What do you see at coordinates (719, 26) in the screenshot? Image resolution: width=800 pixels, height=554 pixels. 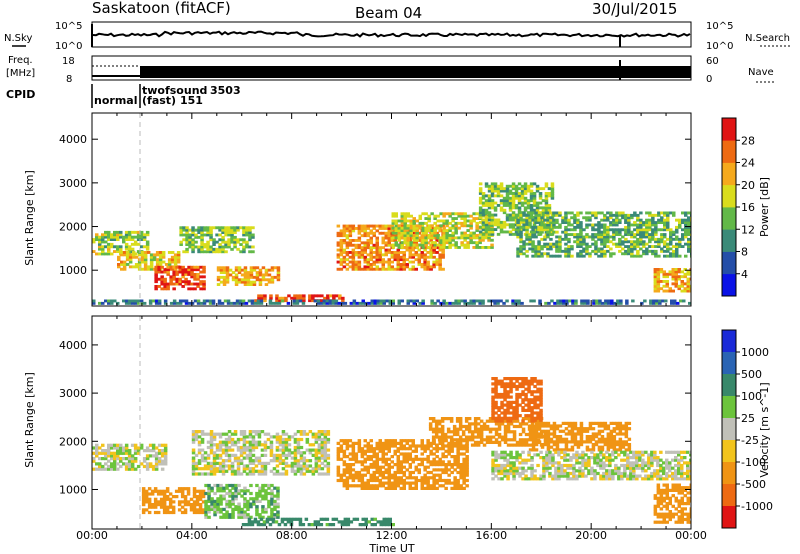 I see `nsearch-tick-top: 10^5` at bounding box center [719, 26].